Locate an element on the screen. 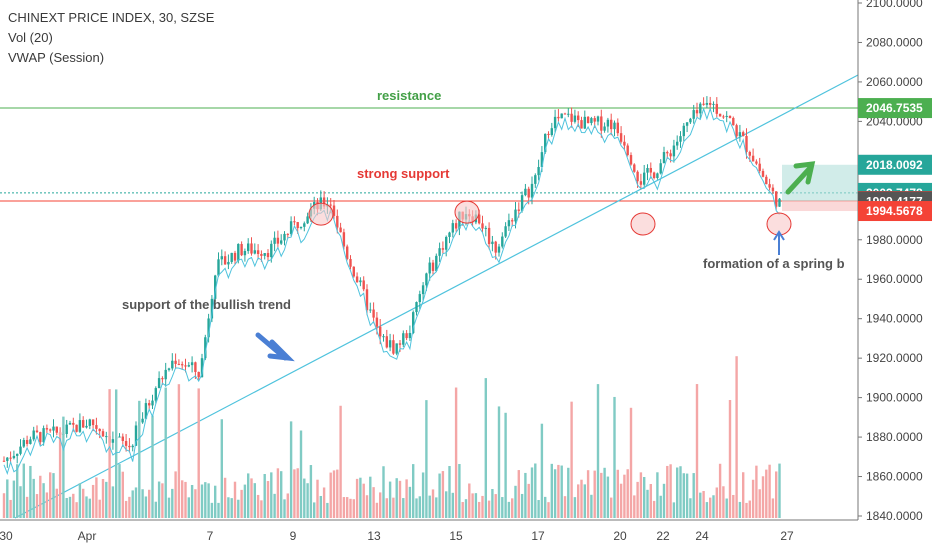  stop-zone is located at coordinates (820, 206).